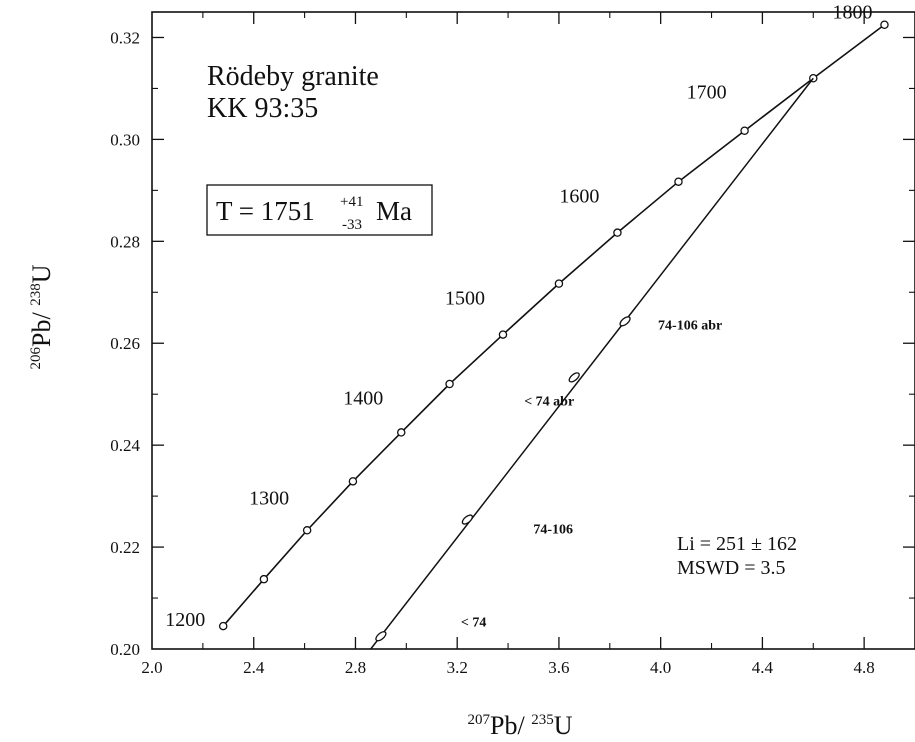 The image size is (915, 742). I want to click on age-minus-error: -33, so click(352, 225).